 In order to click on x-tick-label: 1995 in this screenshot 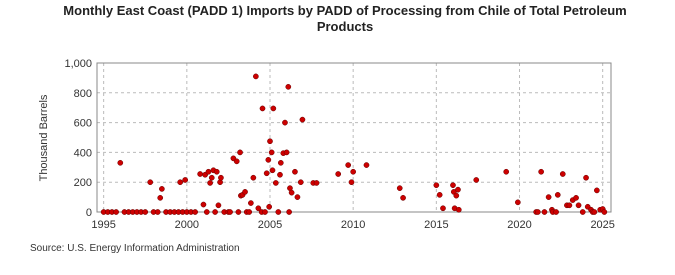, I will do `click(103, 225)`.